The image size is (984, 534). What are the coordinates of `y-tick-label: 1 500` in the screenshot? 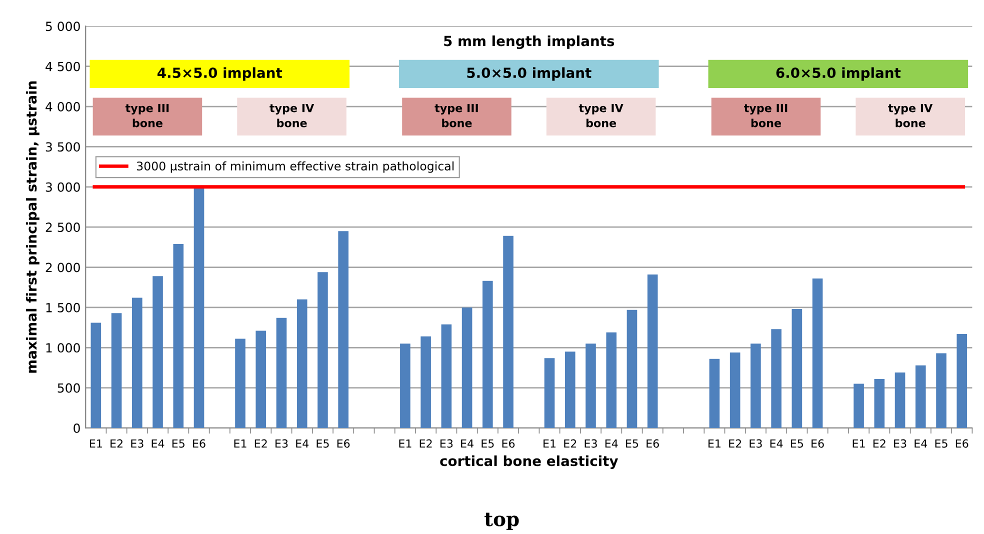 It's located at (63, 307).